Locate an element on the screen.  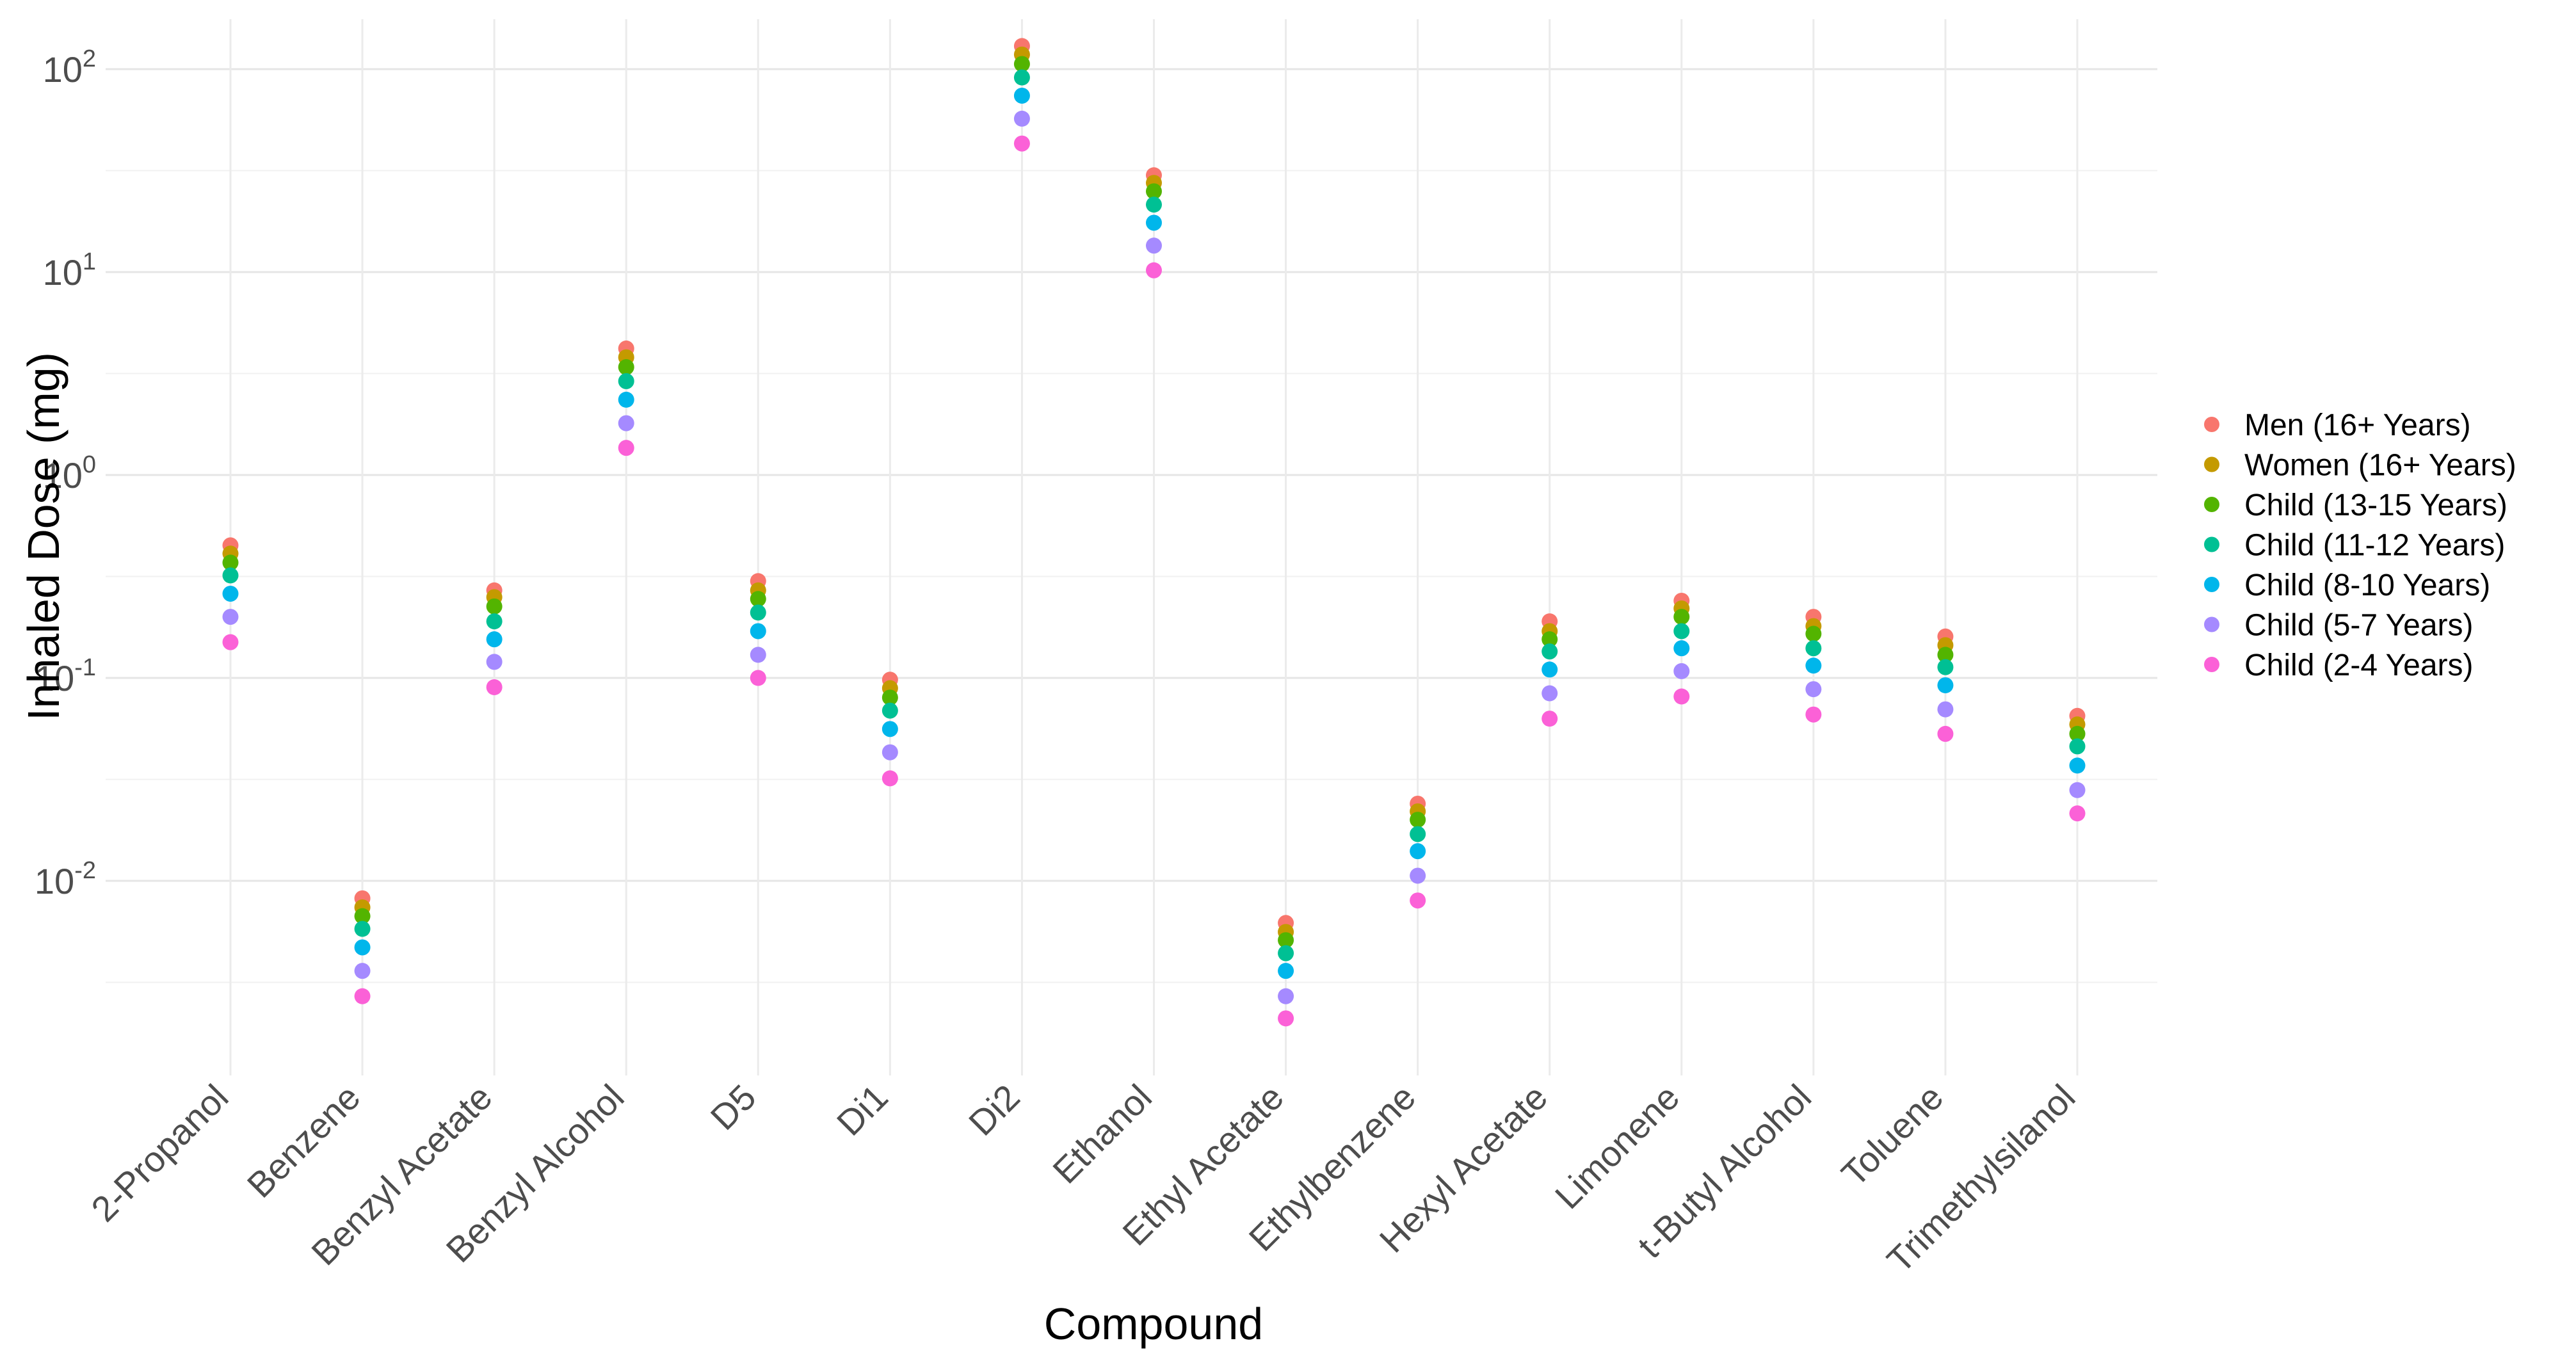
x-tick-label: 2-Propanol is located at coordinates (159, 1153).